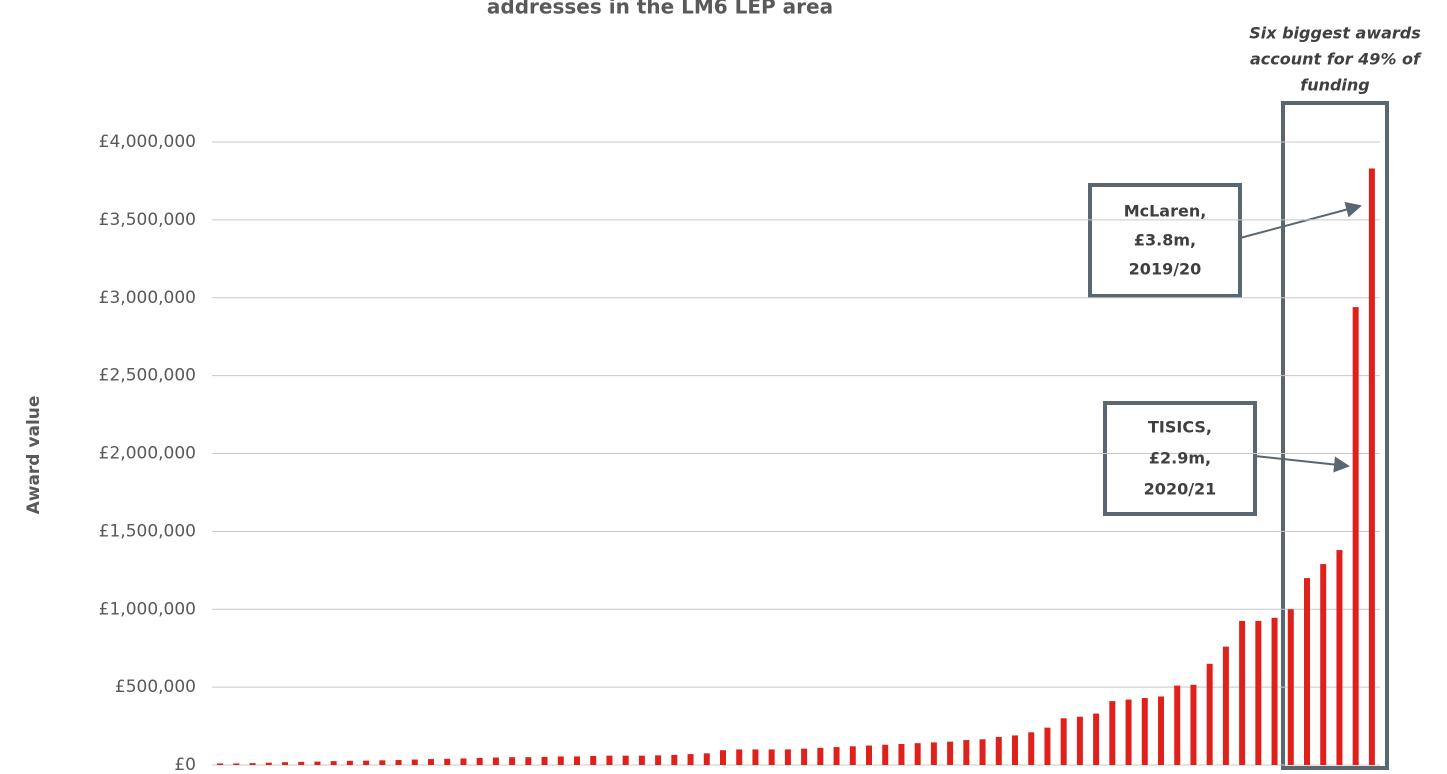  Describe the element at coordinates (34, 455) in the screenshot. I see `y-axis-label: Award value` at that location.